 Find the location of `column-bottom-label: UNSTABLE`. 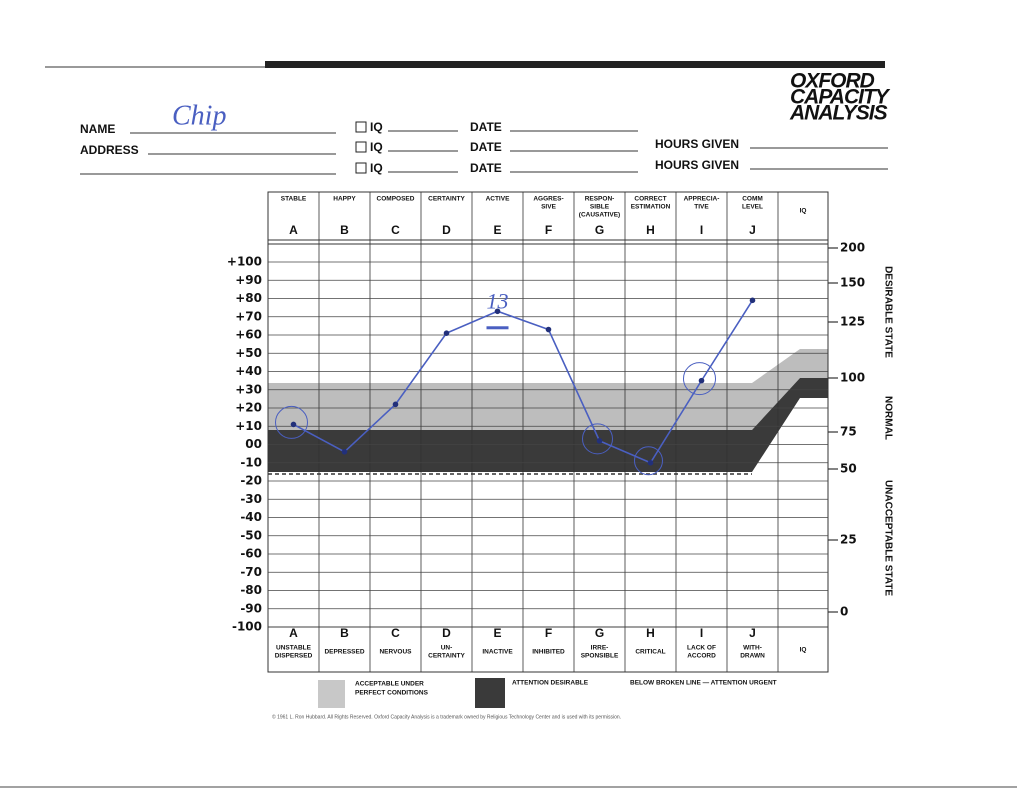

column-bottom-label: UNSTABLE is located at coordinates (294, 648).